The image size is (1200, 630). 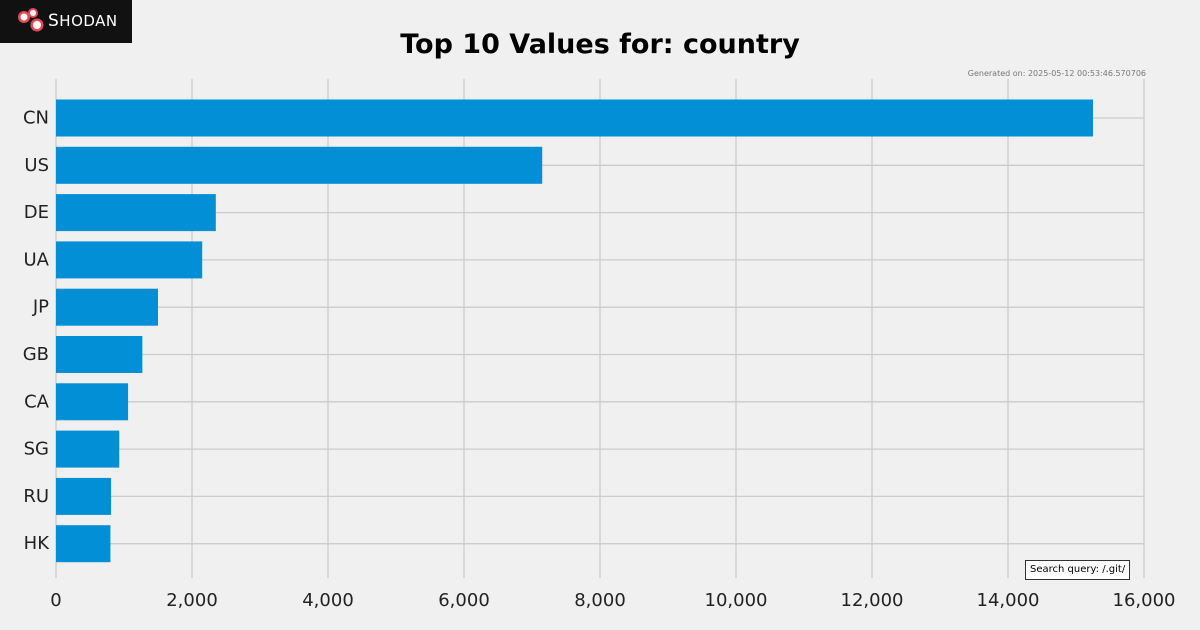 What do you see at coordinates (192, 600) in the screenshot?
I see `x-tick-label: 2,000` at bounding box center [192, 600].